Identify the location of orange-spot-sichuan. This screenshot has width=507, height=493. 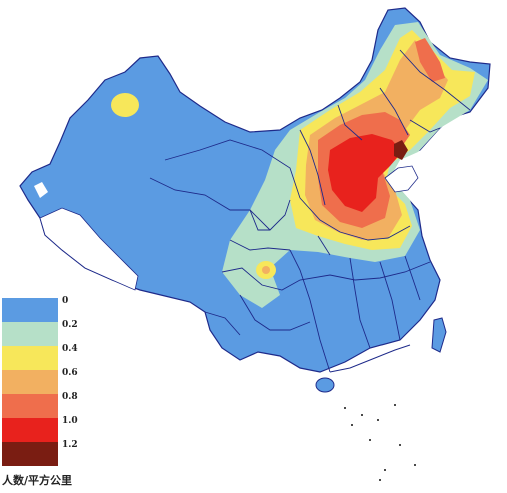
(266, 270).